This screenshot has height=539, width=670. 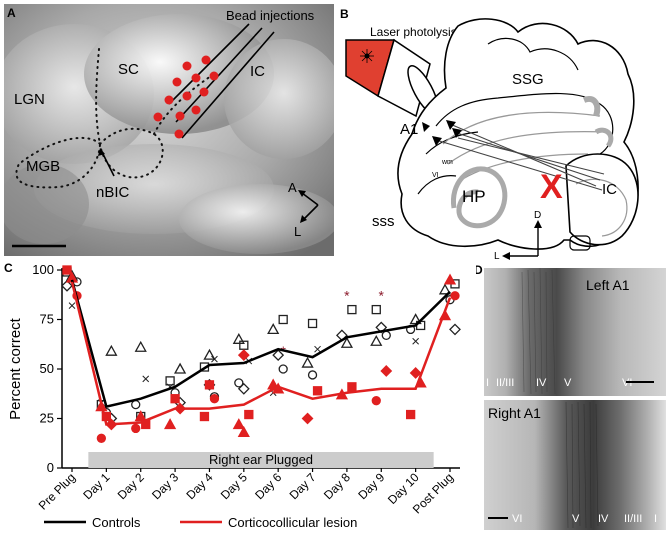 I want to click on x-tick-label: Day 6, so click(x=268, y=486).